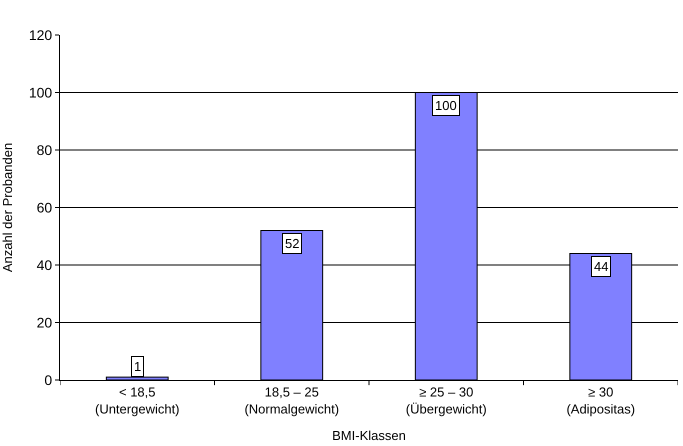  Describe the element at coordinates (44, 322) in the screenshot. I see `y-tick-label: 20` at that location.